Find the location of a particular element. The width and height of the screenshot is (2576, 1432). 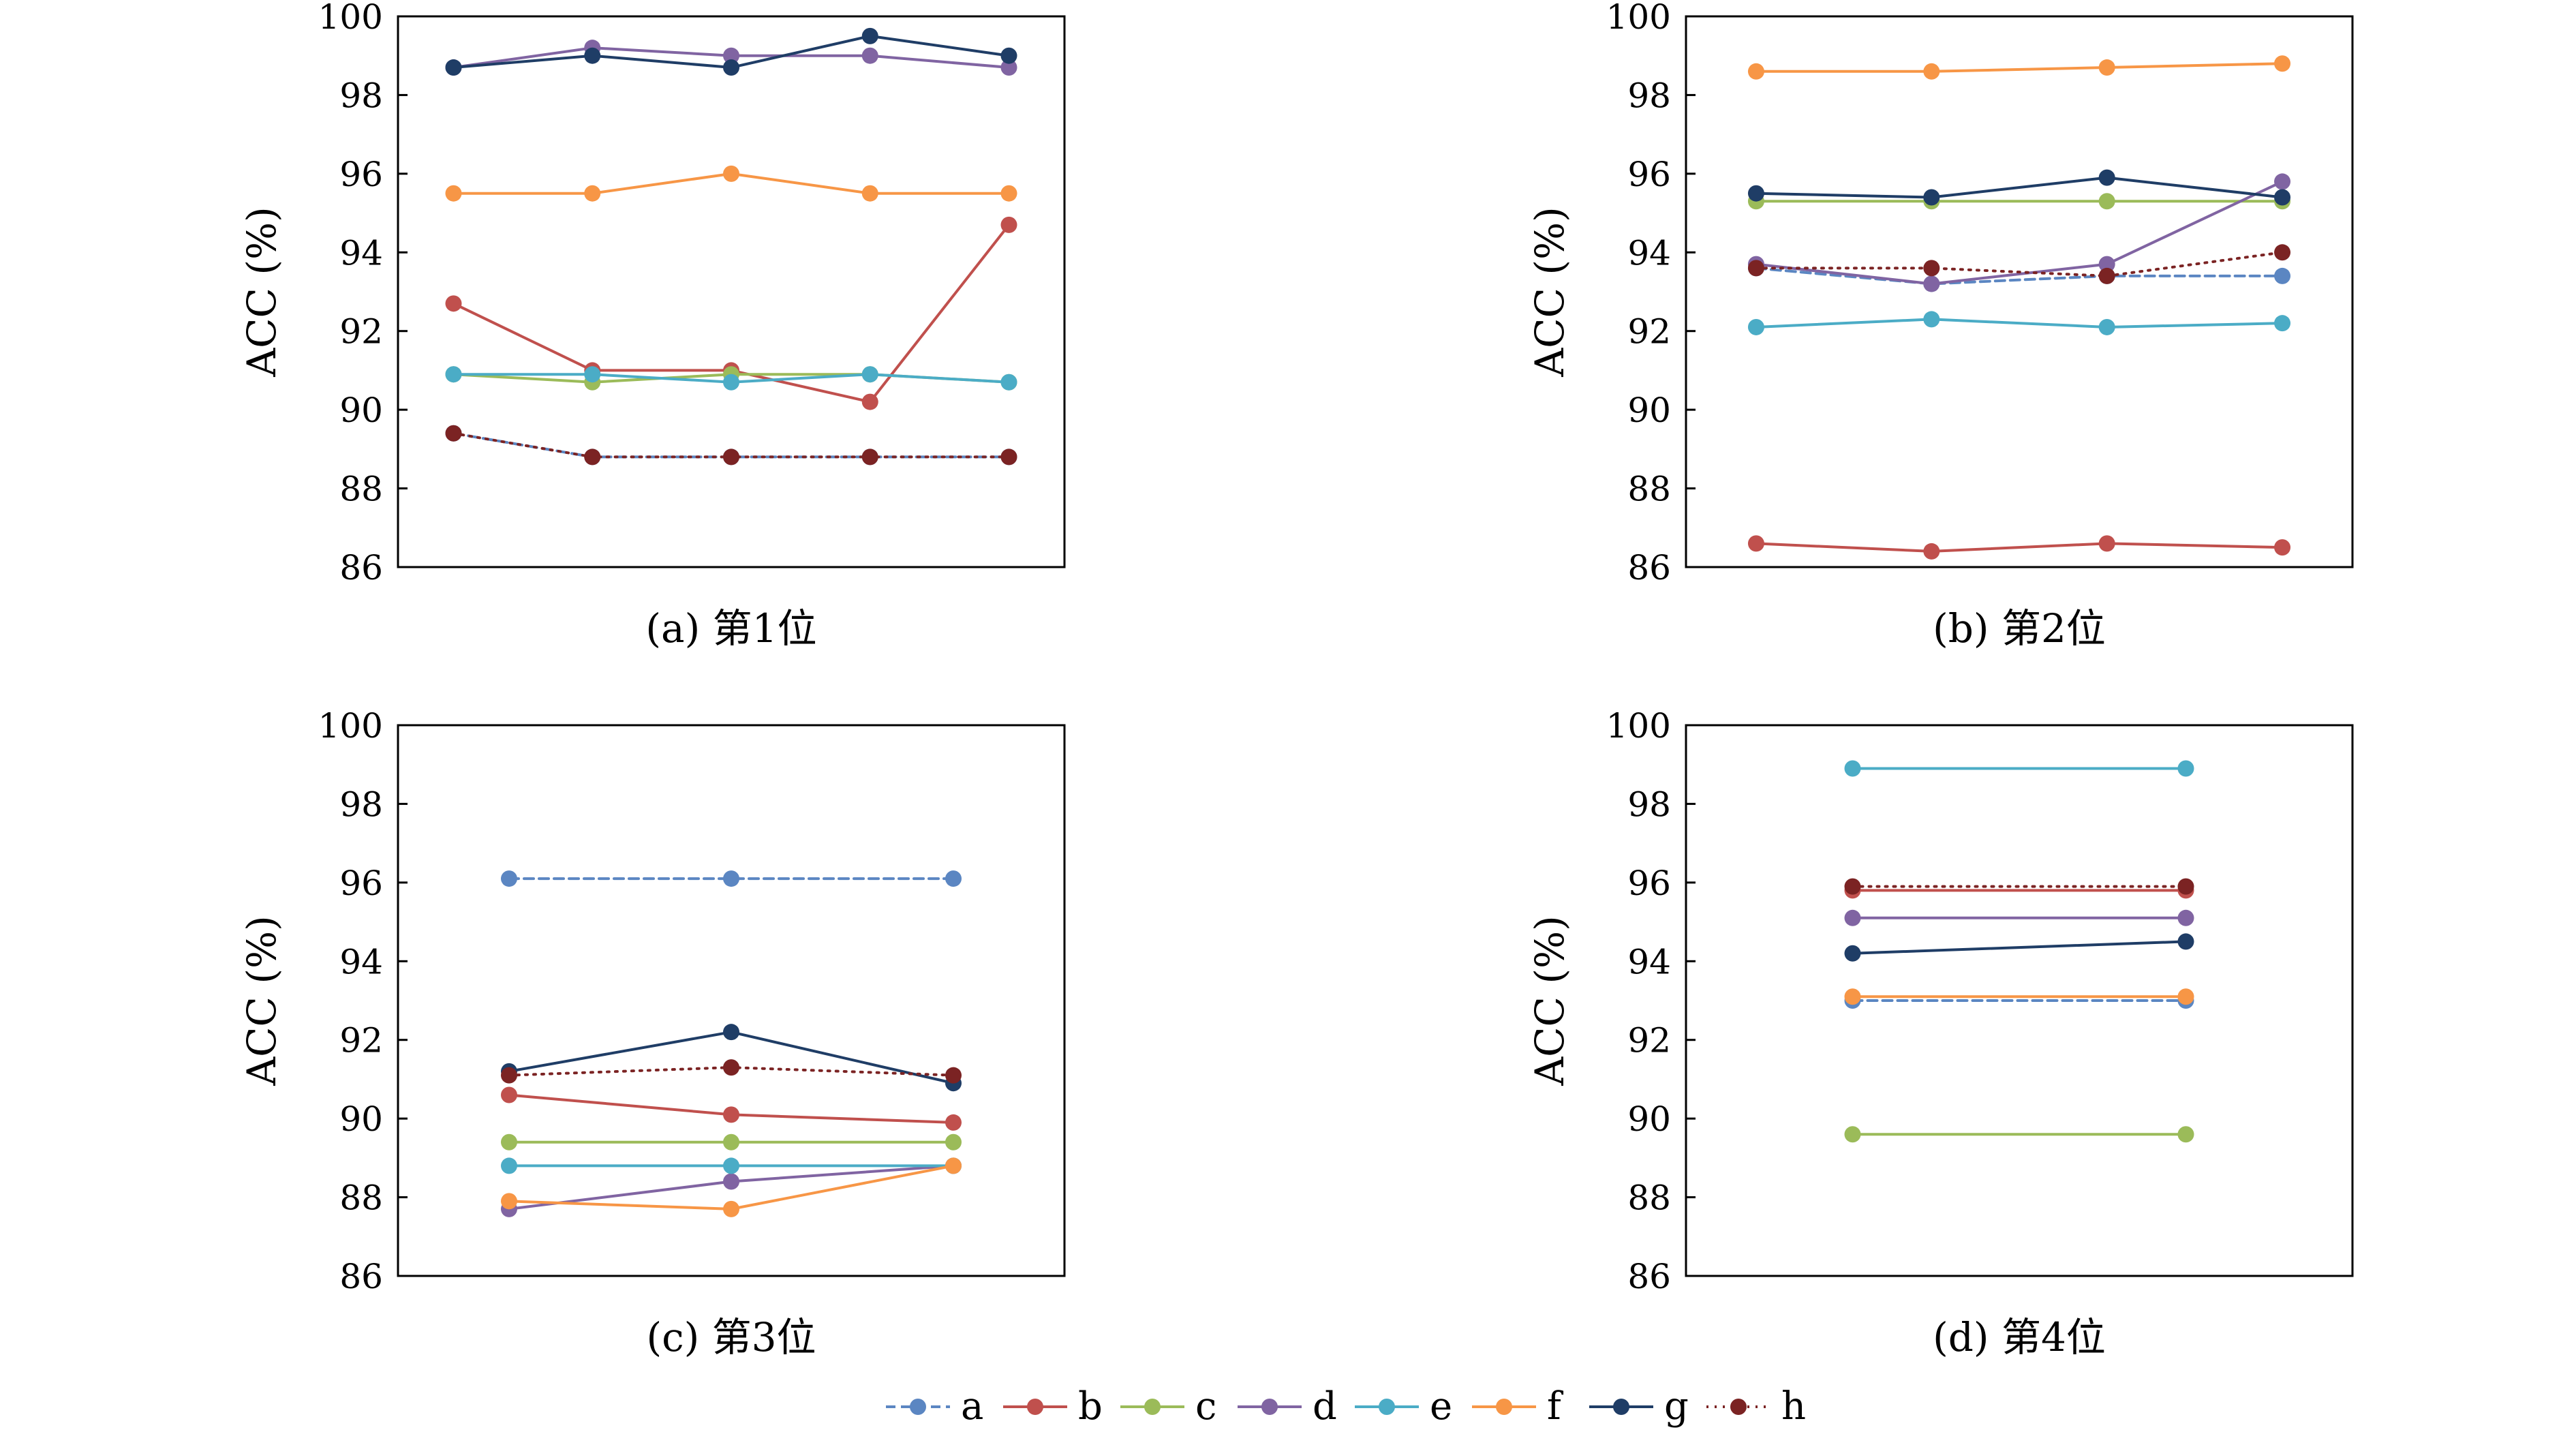

panel-caption: (d) 第4位 is located at coordinates (2019, 1337).